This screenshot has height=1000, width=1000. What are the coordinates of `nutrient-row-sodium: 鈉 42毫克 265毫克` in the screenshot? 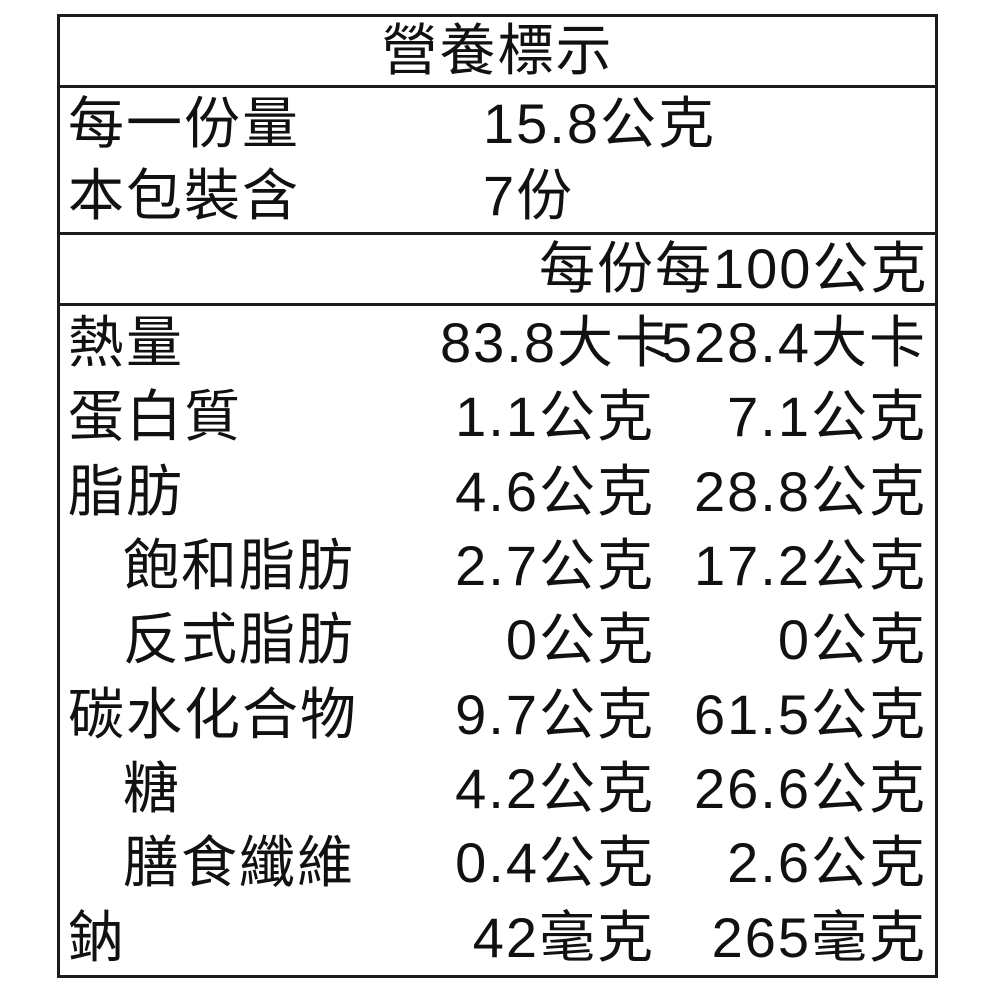 It's located at (497, 938).